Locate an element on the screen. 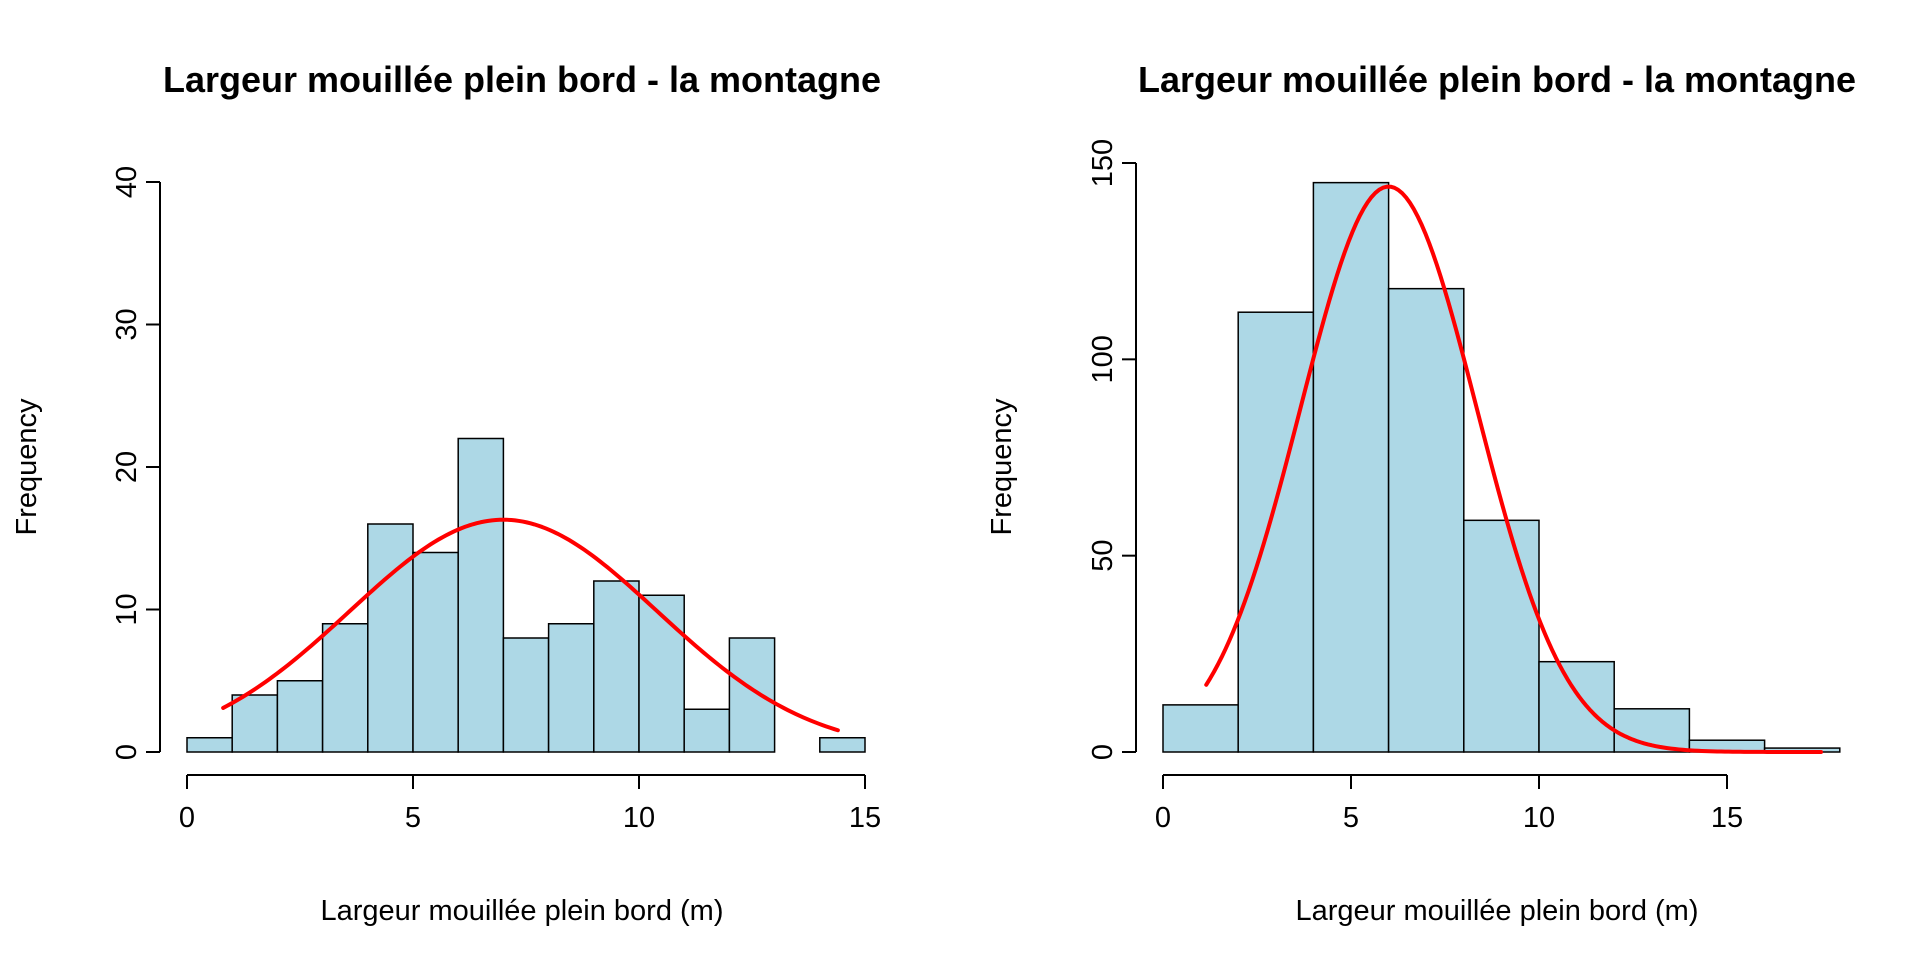  y-tick-label: 50 is located at coordinates (1103, 556).